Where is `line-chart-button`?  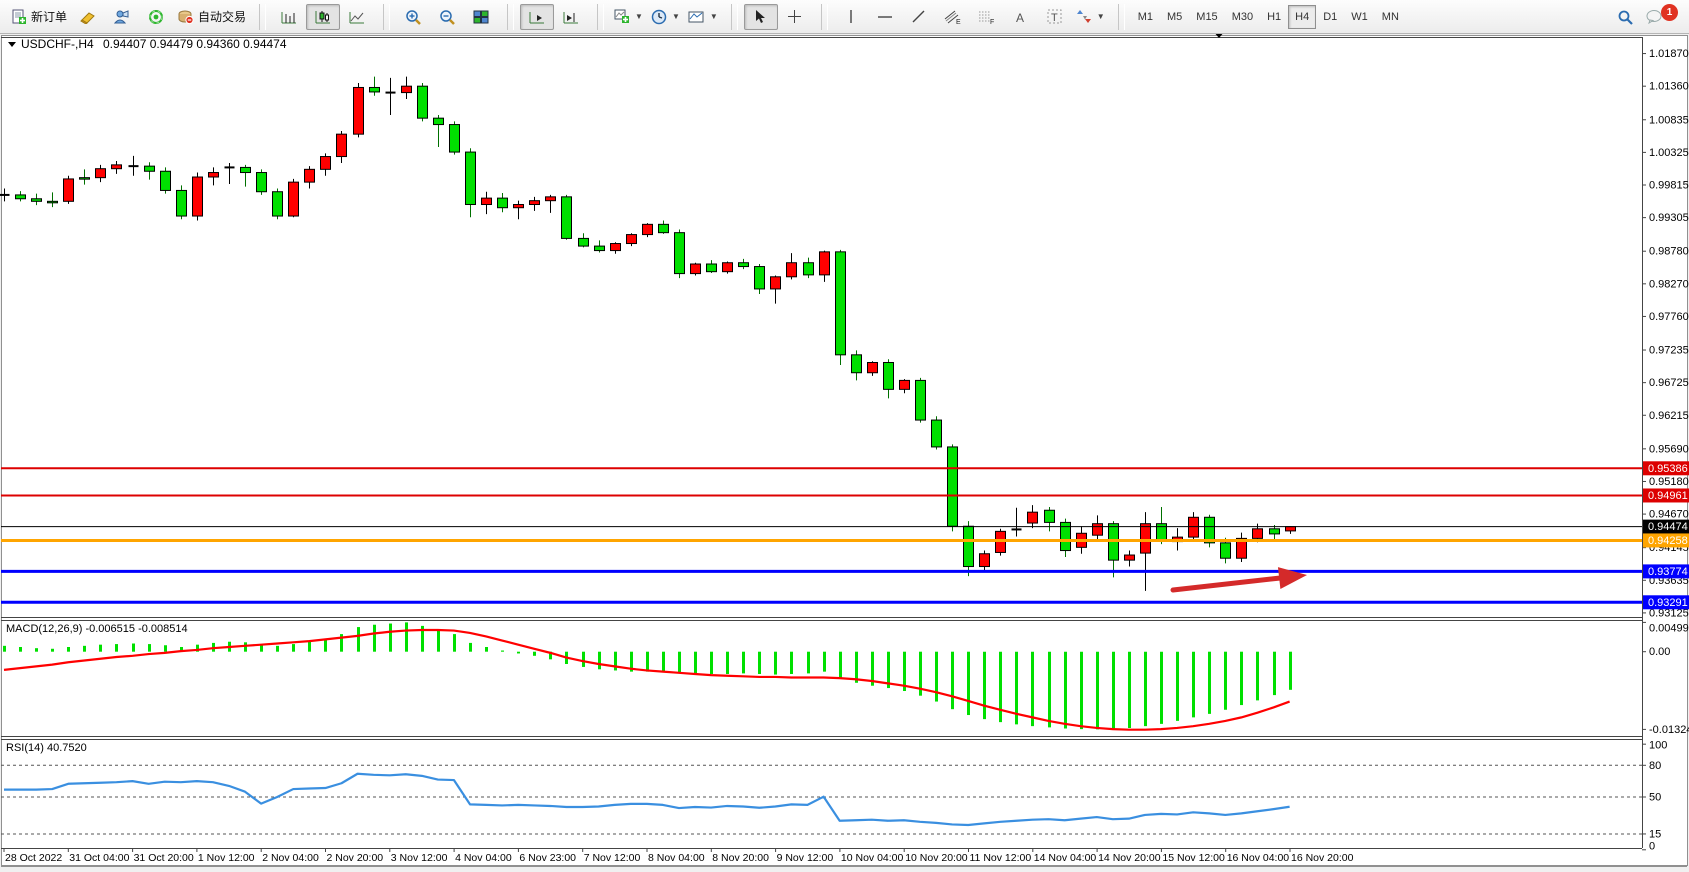 line-chart-button is located at coordinates (357, 17).